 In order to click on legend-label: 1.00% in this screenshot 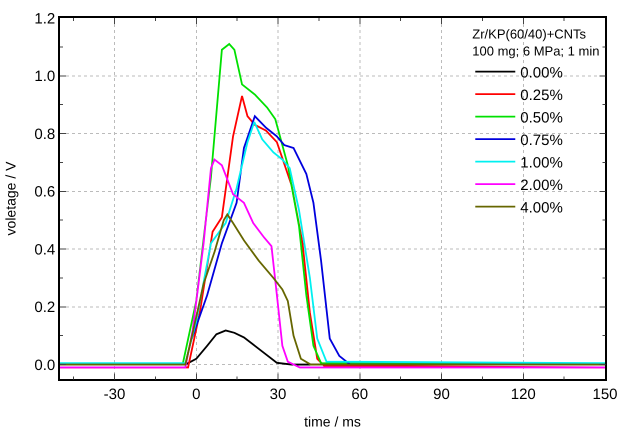, I will do `click(541, 163)`.